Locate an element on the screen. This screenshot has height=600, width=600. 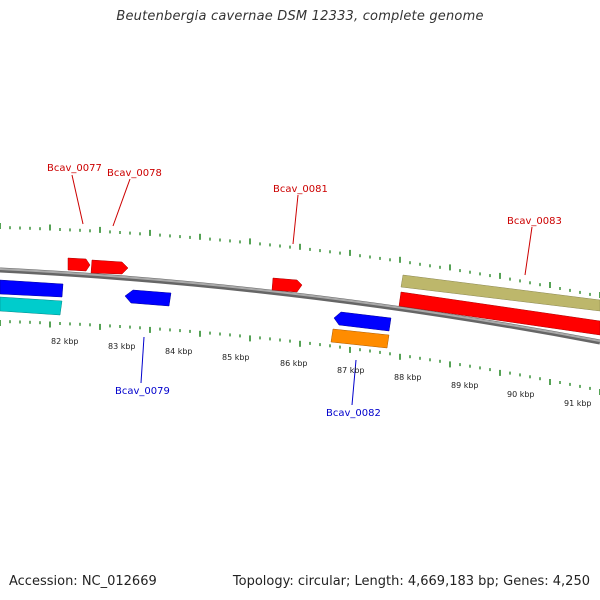
ruler-label-91kbp: 91 kbp is located at coordinates (578, 403).